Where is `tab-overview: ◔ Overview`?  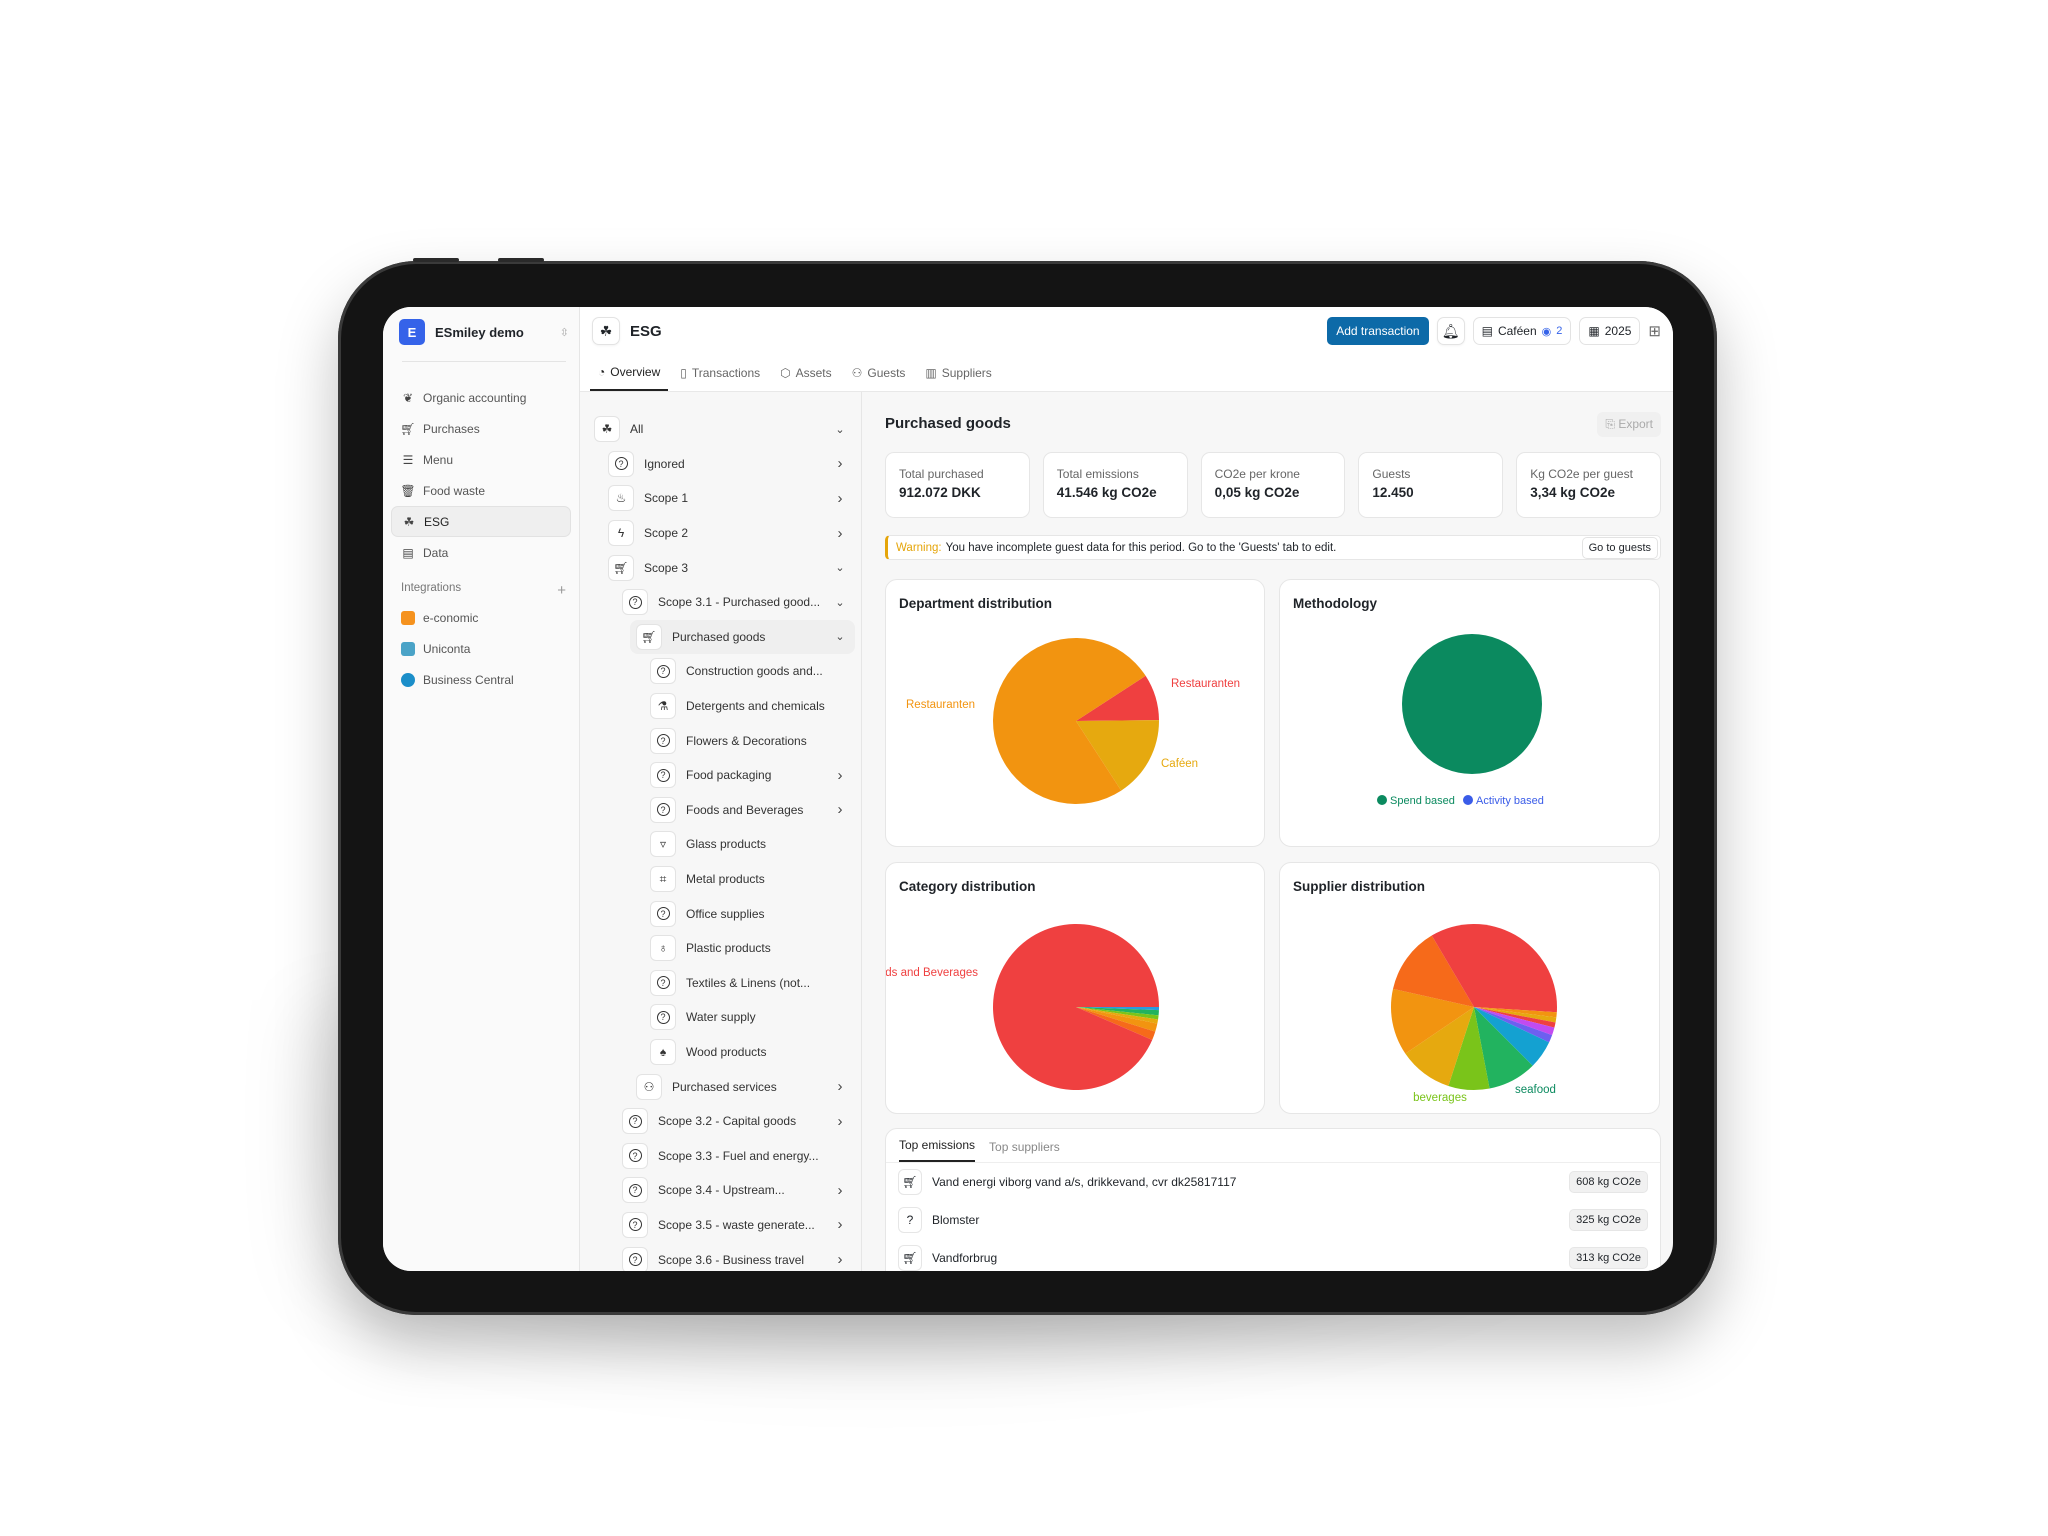 tab-overview: ◔ Overview is located at coordinates (629, 373).